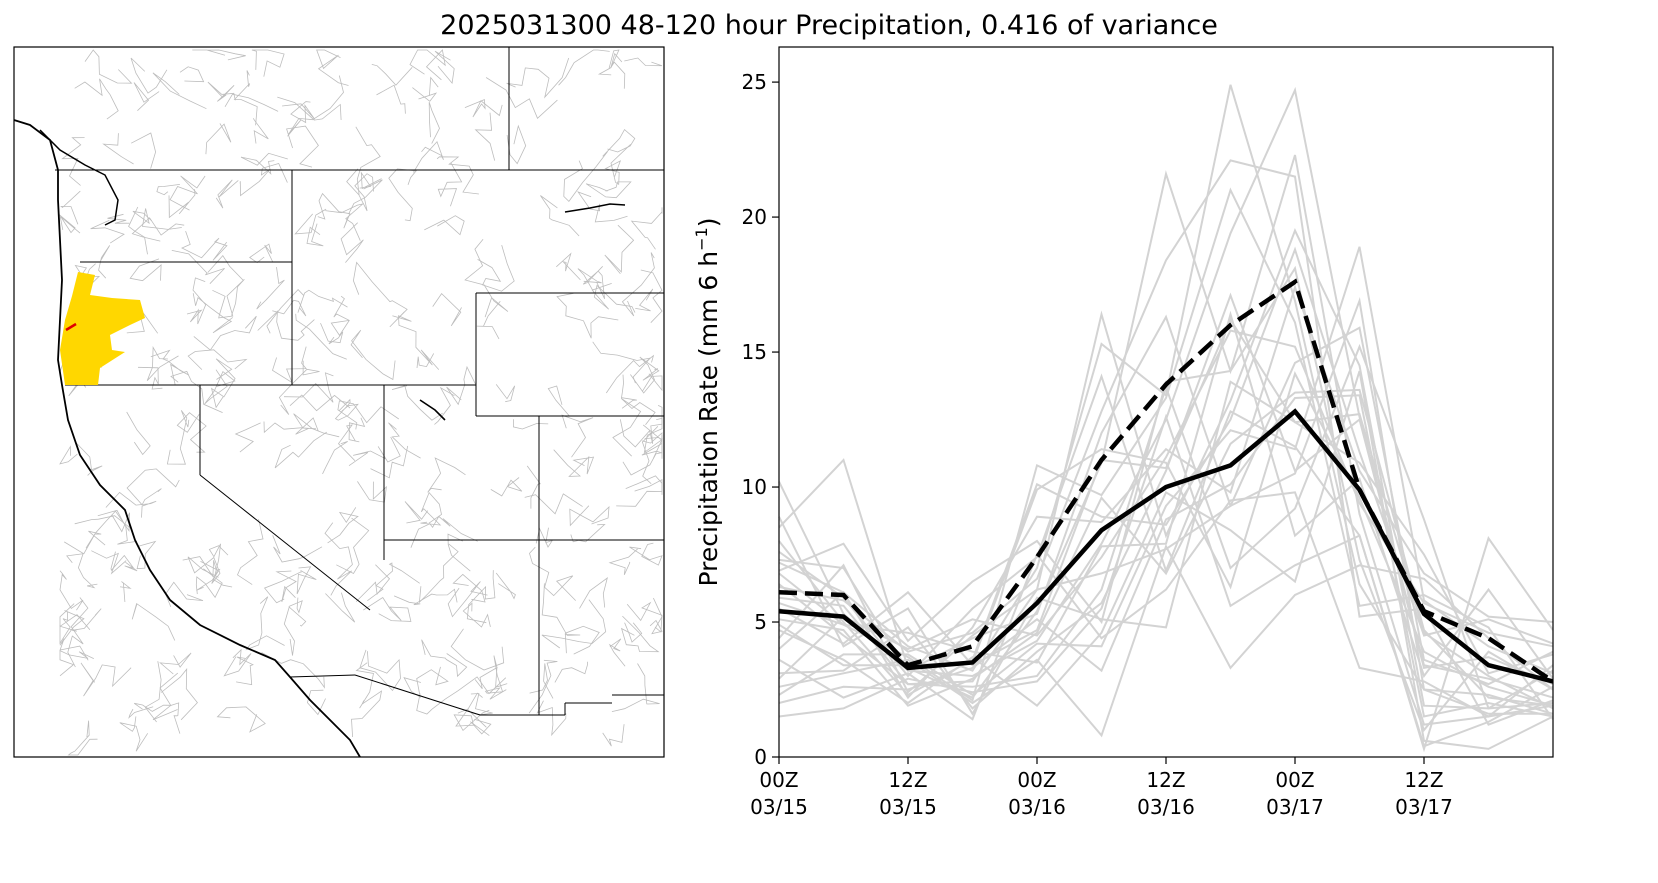 The width and height of the screenshot is (1658, 883). What do you see at coordinates (779, 807) in the screenshot?
I see `x-tick-label: 03/15` at bounding box center [779, 807].